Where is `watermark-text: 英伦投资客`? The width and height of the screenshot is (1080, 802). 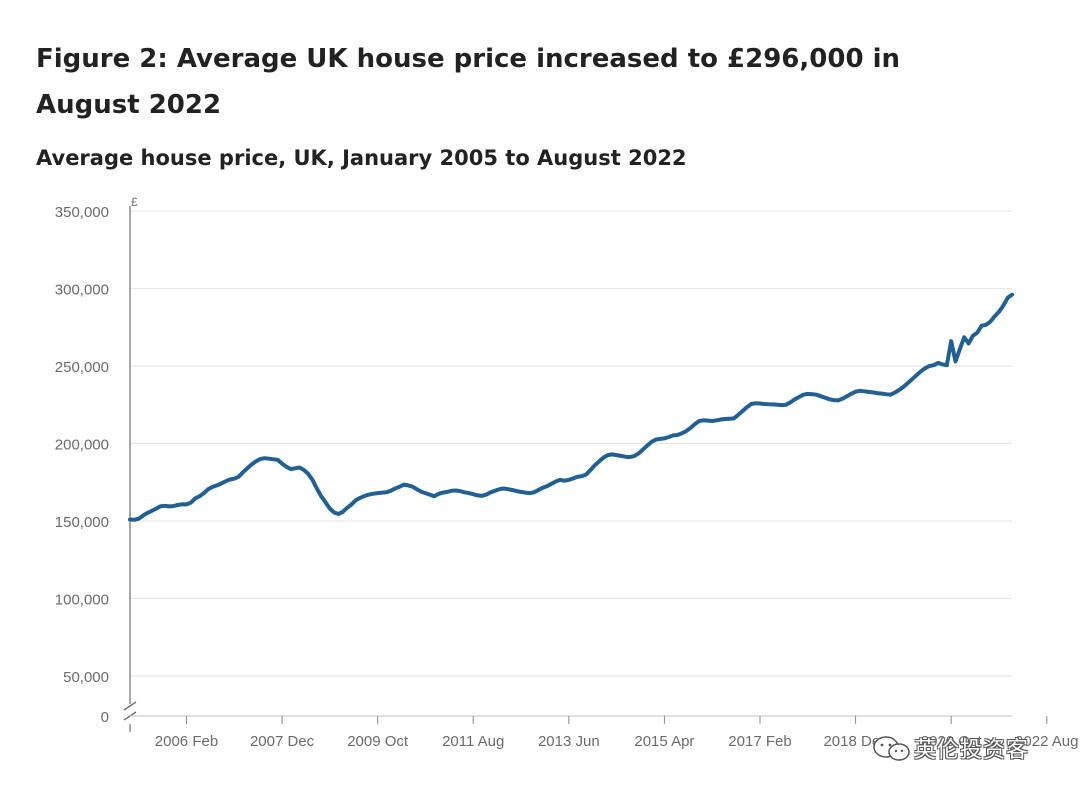 watermark-text: 英伦投资客 is located at coordinates (972, 750).